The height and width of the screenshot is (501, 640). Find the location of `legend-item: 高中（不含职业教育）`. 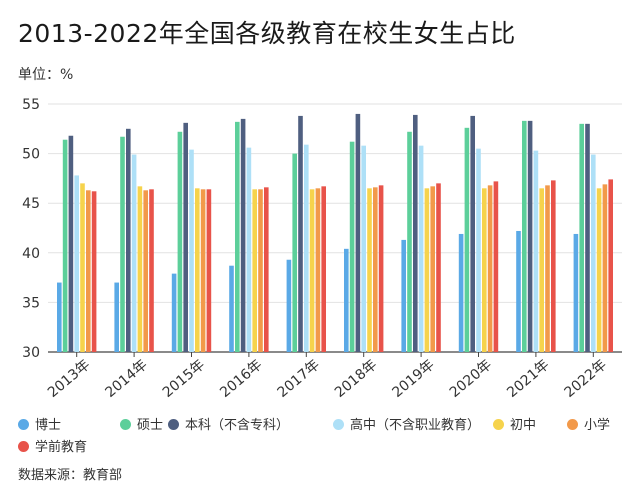

legend-item: 高中（不含职业教育） is located at coordinates (406, 423).